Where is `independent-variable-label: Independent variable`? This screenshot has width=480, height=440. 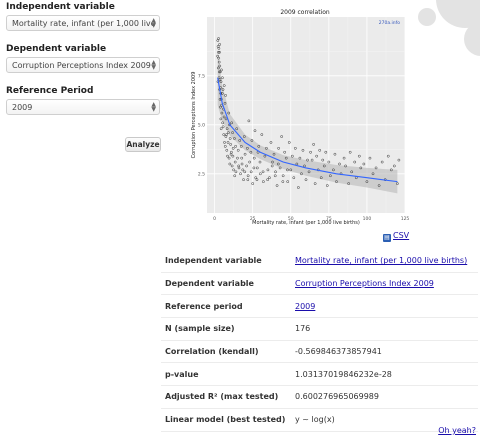 independent-variable-label: Independent variable is located at coordinates (60, 7).